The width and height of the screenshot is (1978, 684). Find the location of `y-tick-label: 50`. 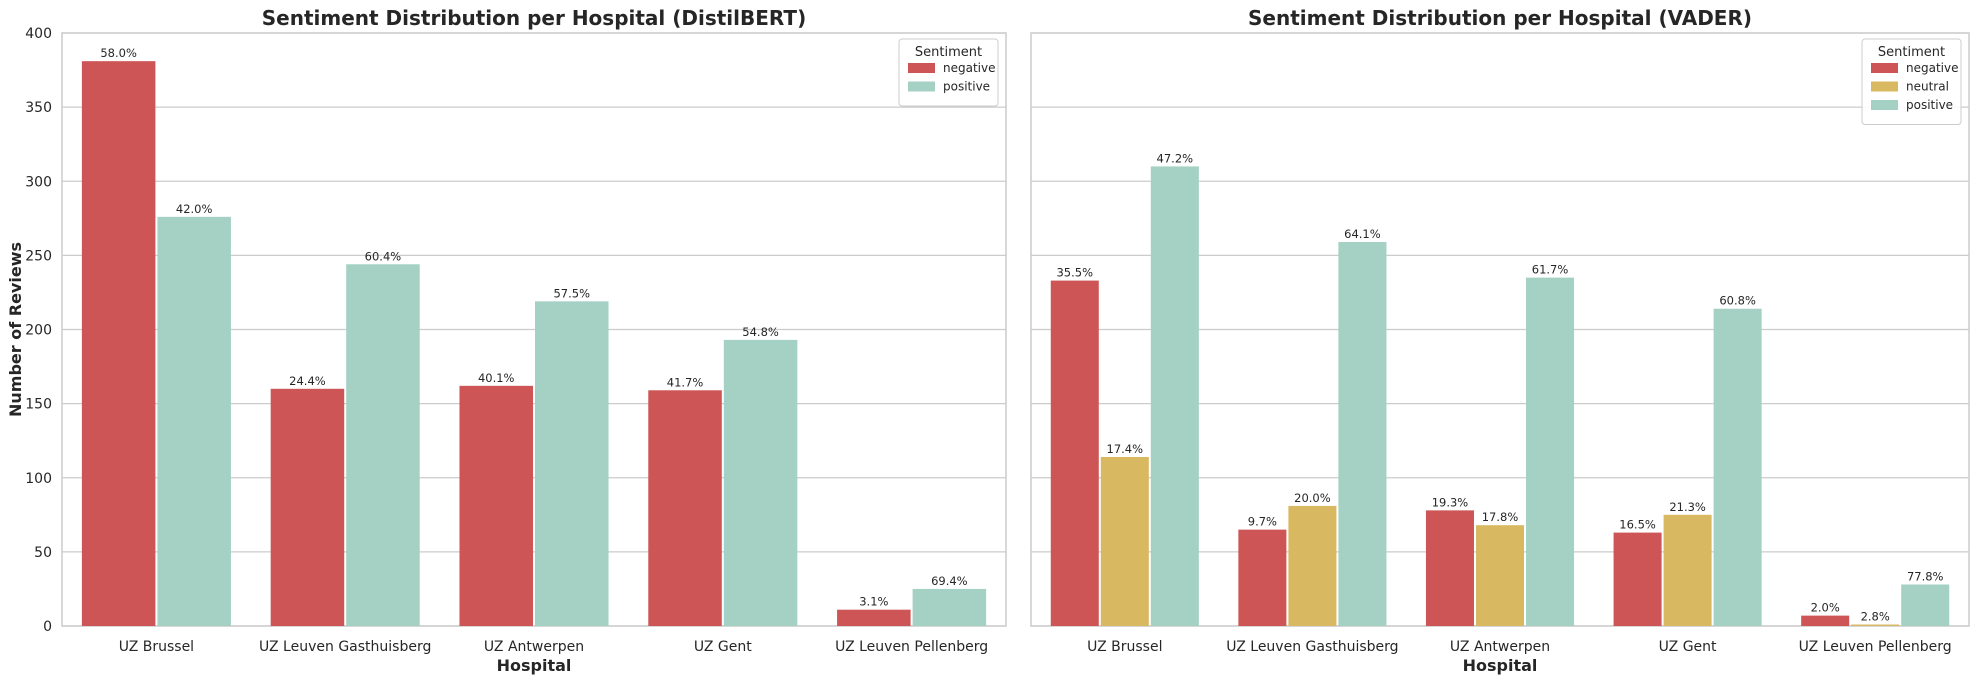

y-tick-label: 50 is located at coordinates (43, 553).